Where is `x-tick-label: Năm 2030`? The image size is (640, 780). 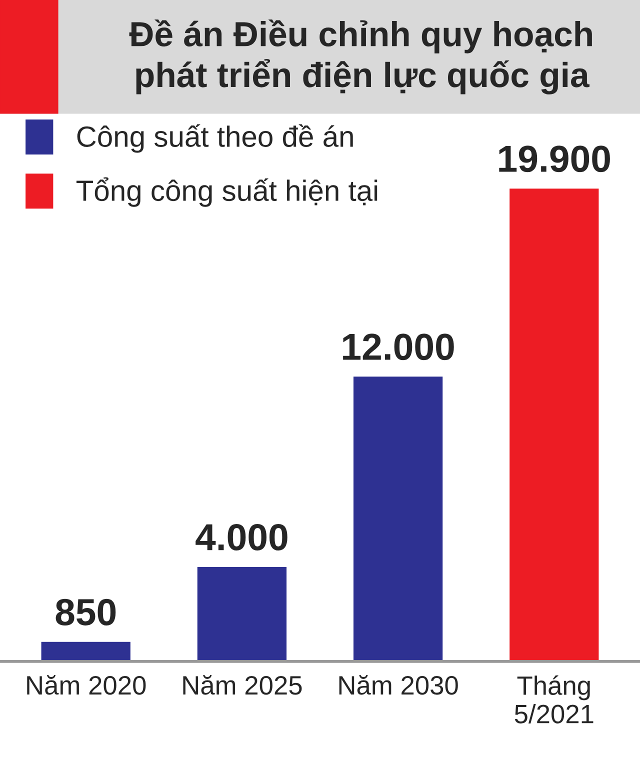 x-tick-label: Năm 2030 is located at coordinates (398, 684).